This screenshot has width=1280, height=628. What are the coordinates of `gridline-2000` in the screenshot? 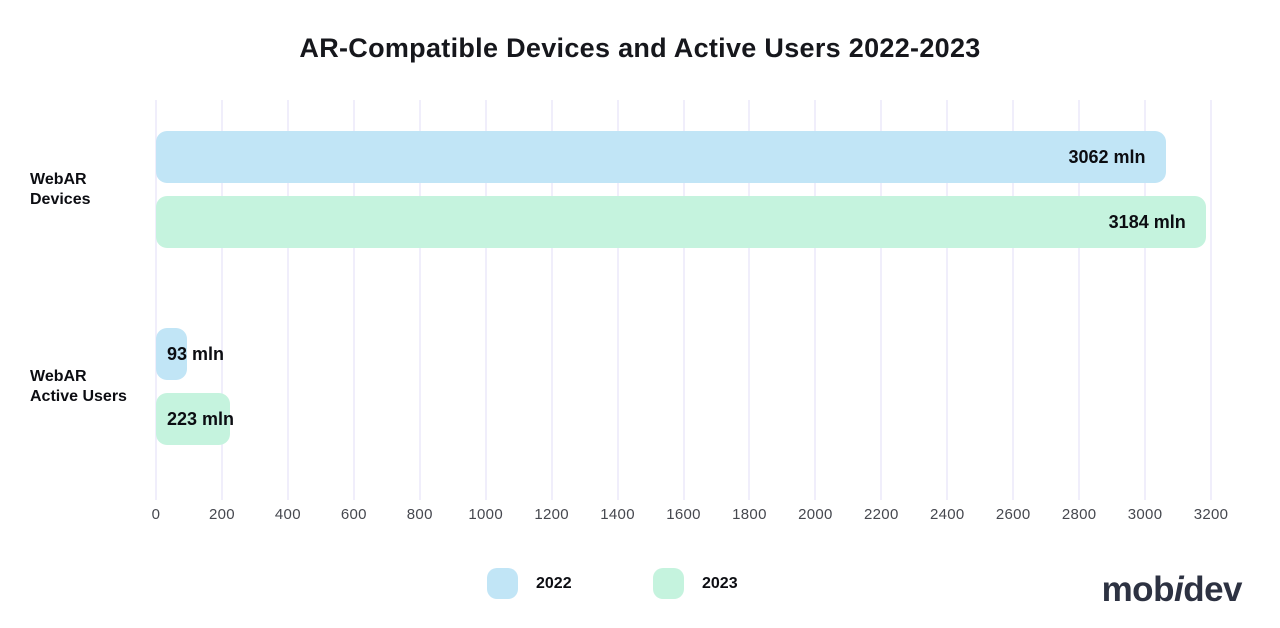 It's located at (815, 300).